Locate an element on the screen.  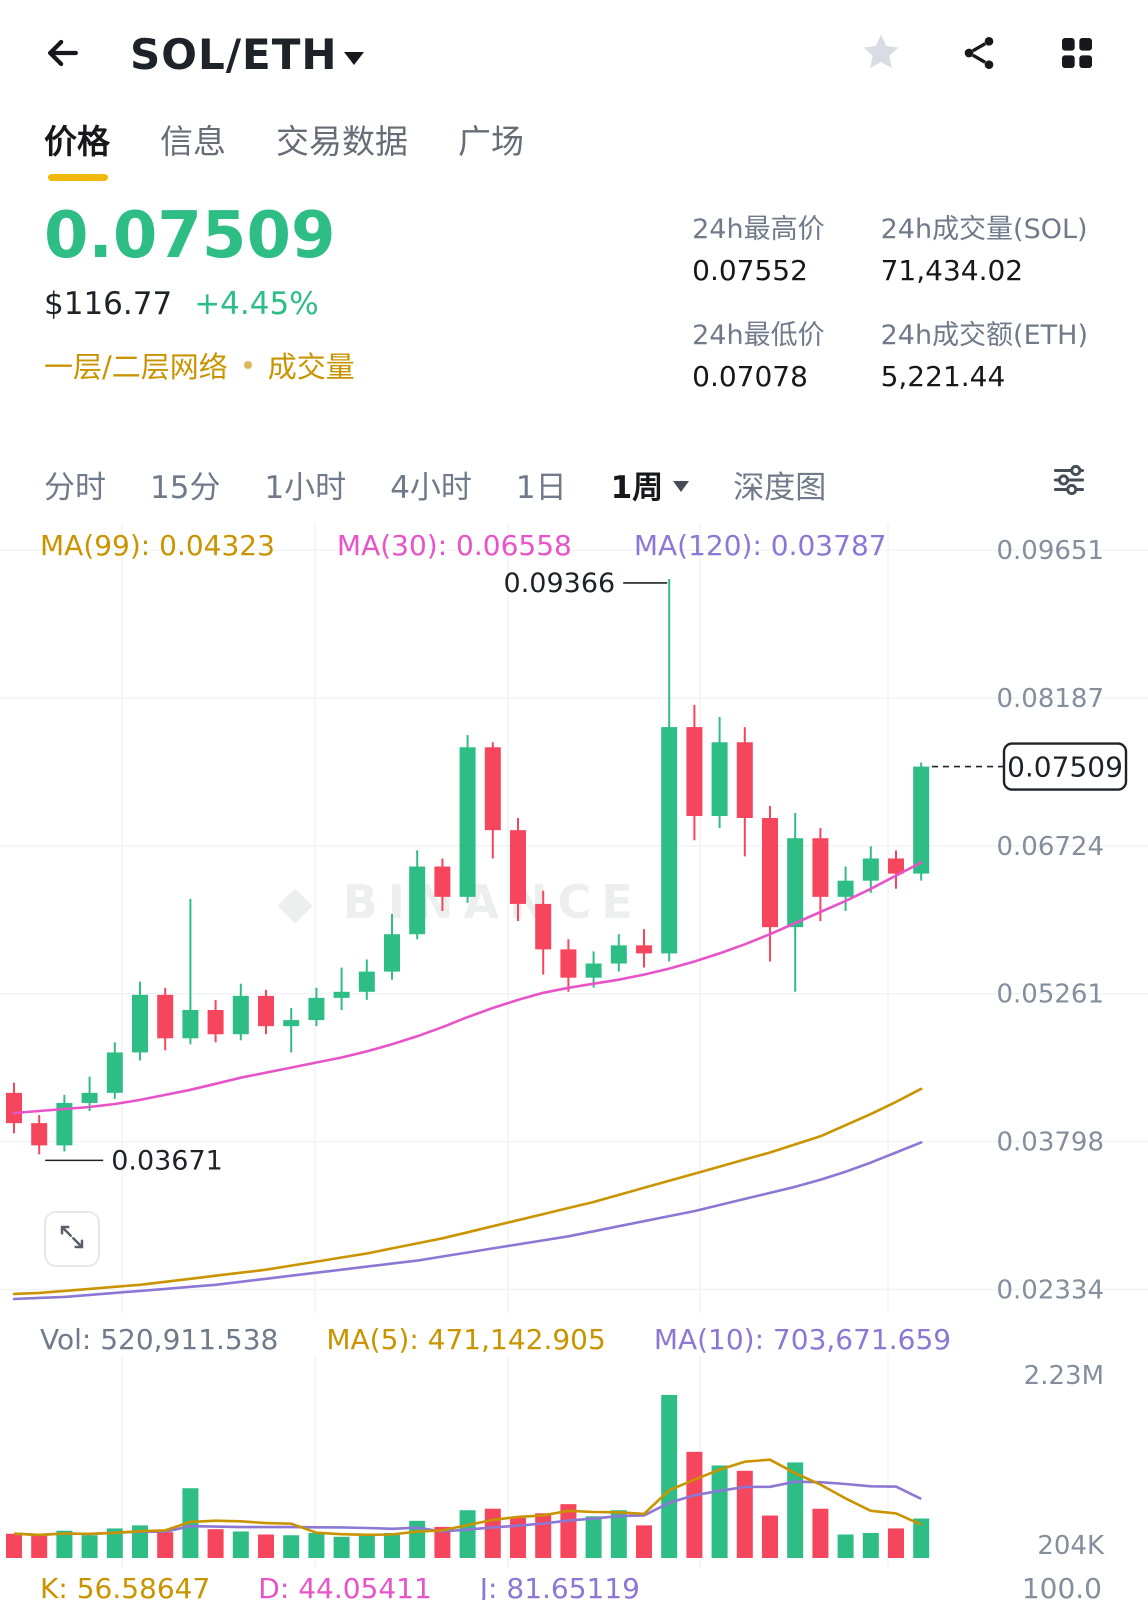
tf-1w: 1周 is located at coordinates (650, 484).